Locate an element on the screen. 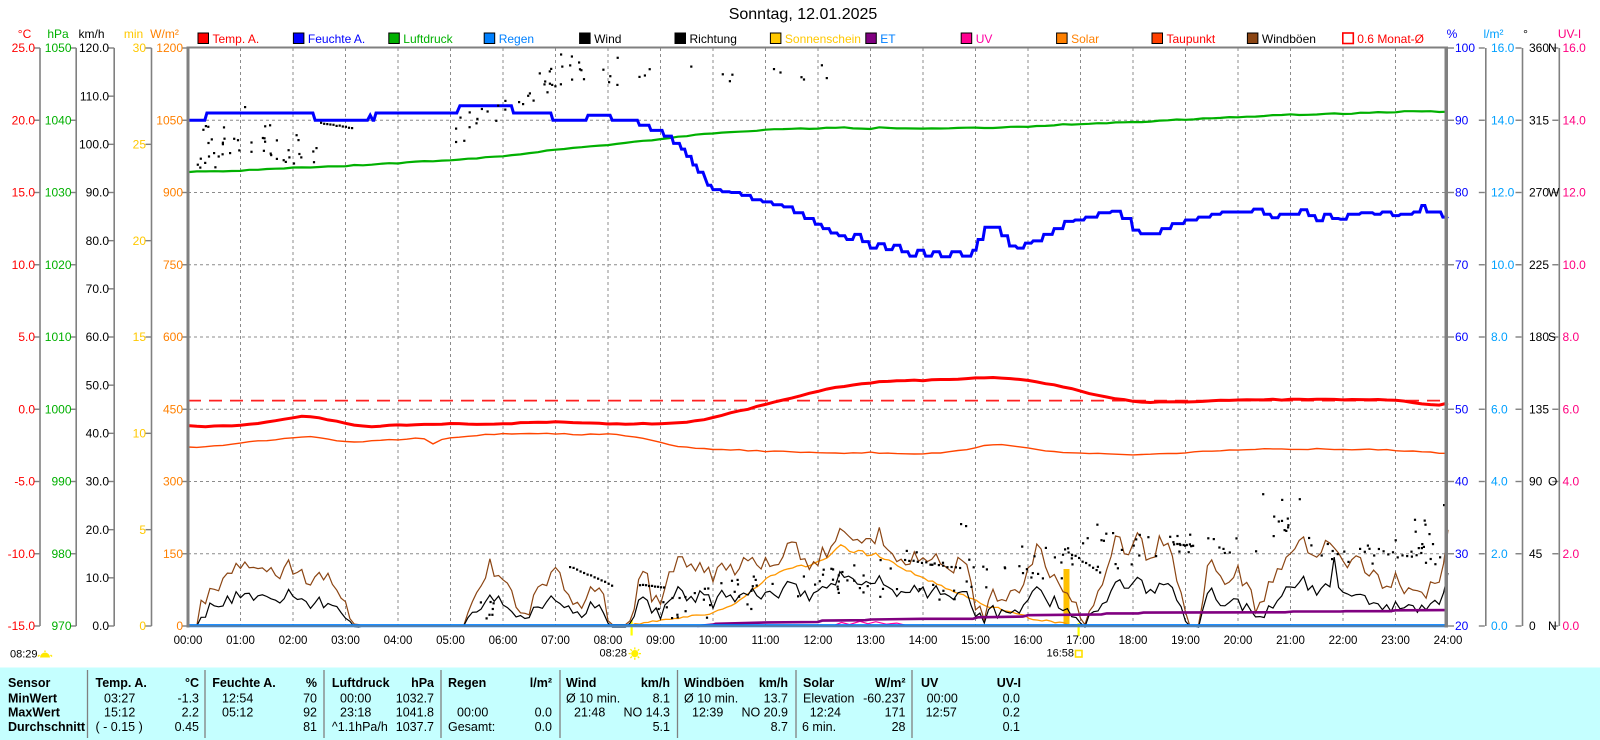 Image resolution: width=1600 pixels, height=740 pixels. svg-text: W/m² is located at coordinates (890, 683).